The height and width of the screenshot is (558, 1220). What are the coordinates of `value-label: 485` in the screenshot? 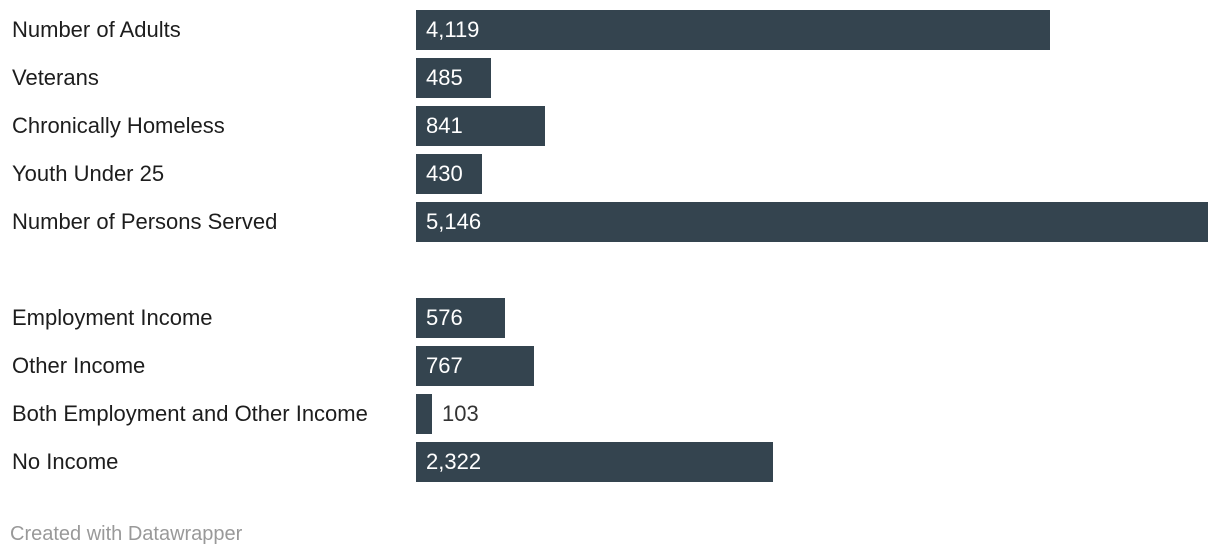 It's located at (444, 77).